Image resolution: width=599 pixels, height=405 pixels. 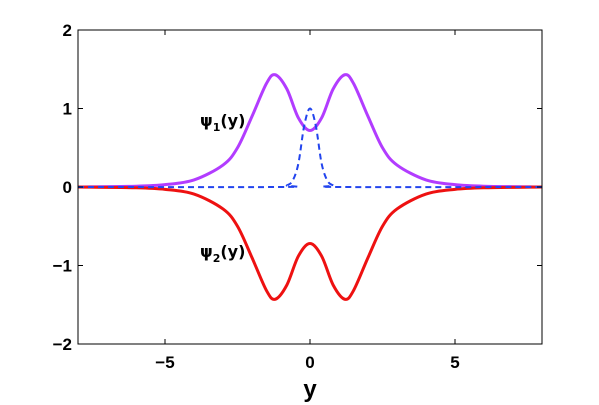 I want to click on x-axis-label: y, so click(x=310, y=389).